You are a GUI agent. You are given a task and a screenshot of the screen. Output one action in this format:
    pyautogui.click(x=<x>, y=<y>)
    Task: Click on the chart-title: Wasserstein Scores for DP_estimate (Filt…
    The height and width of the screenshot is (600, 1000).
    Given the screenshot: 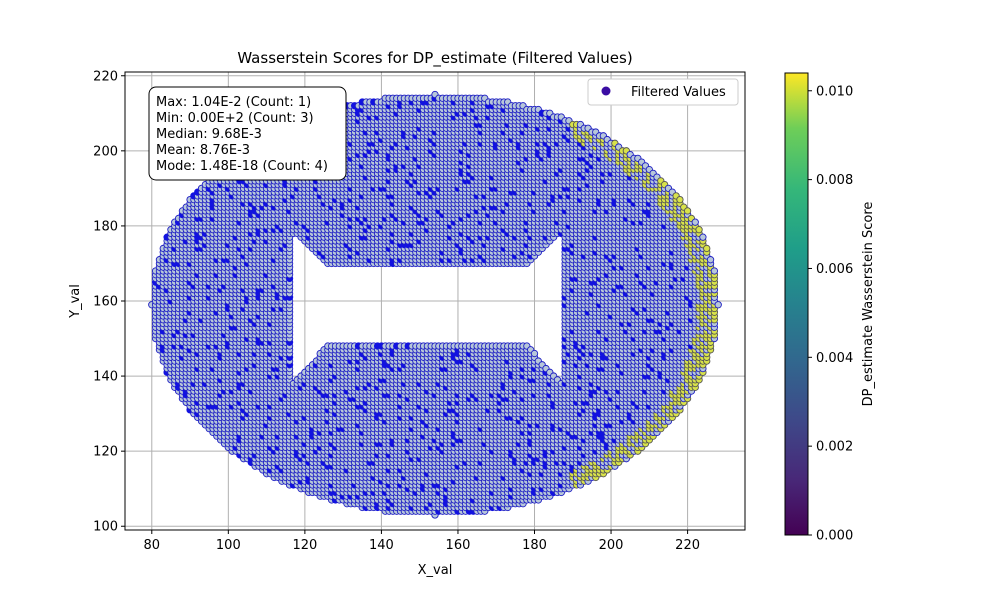 What is the action you would take?
    pyautogui.click(x=434, y=58)
    